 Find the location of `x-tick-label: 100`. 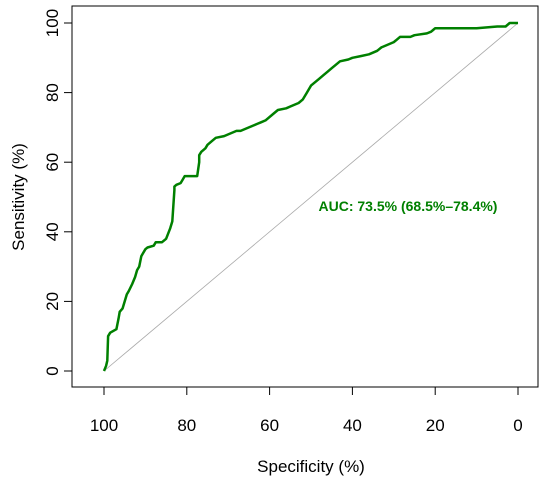

x-tick-label: 100 is located at coordinates (104, 425).